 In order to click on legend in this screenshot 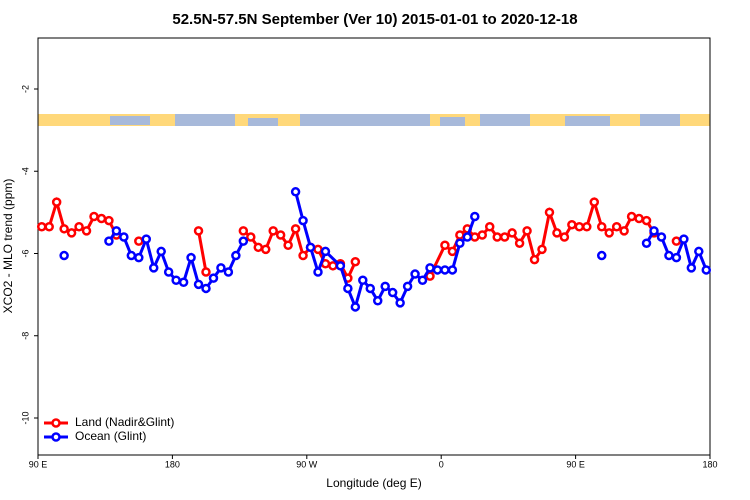, I will do `click(110, 429)`.